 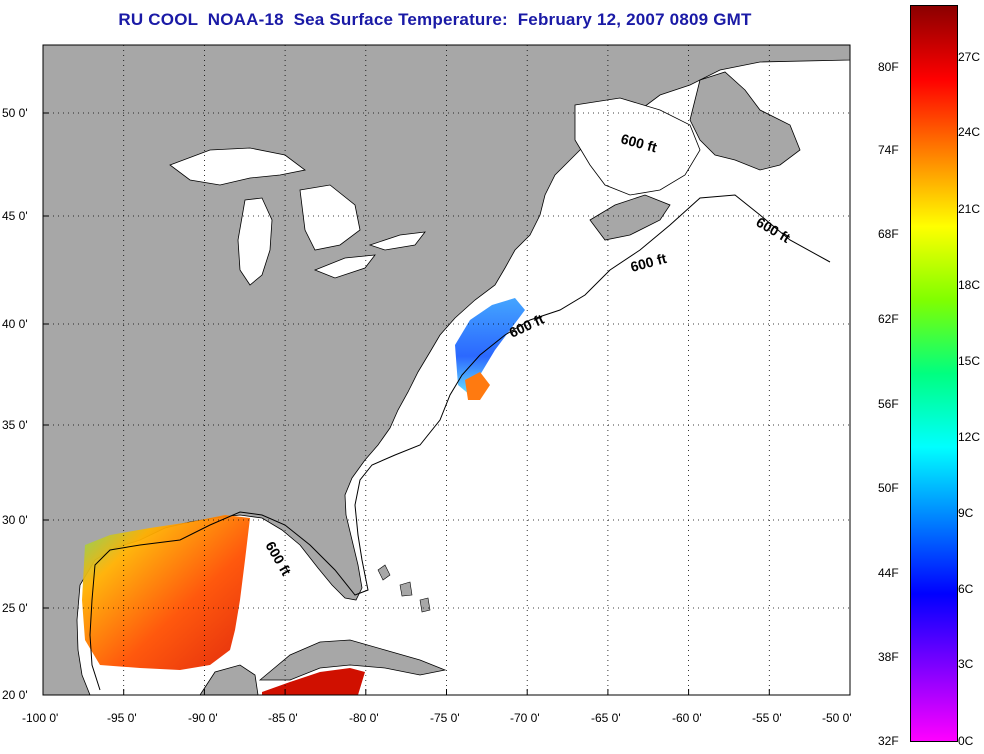 What do you see at coordinates (934, 373) in the screenshot?
I see `colorbar` at bounding box center [934, 373].